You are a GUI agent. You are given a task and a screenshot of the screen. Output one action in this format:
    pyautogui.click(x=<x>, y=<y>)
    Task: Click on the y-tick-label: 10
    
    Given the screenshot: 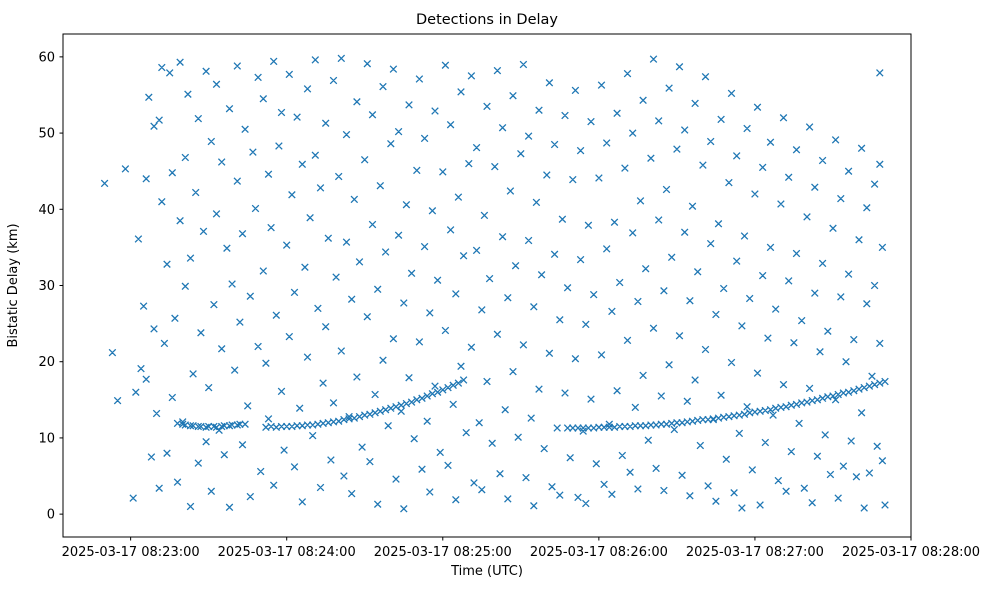 What is the action you would take?
    pyautogui.click(x=46, y=438)
    